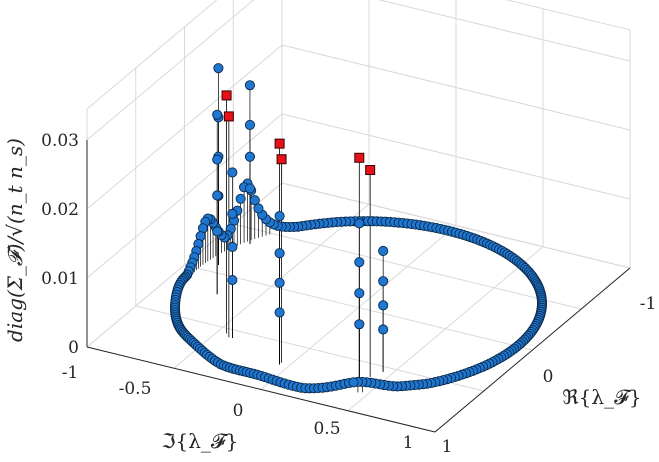 This screenshot has height=462, width=659. What do you see at coordinates (15, 240) in the screenshot?
I see `z-axis-title: diag(Σ_𝓕)/√(n_t n_s)` at bounding box center [15, 240].